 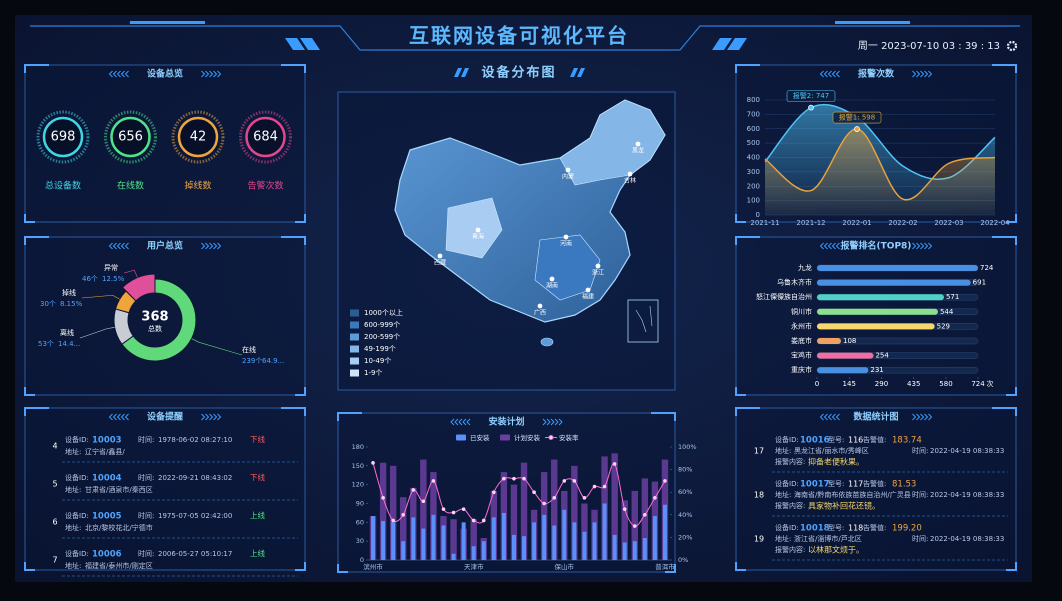 I want to click on legend-label: 600-999个, so click(x=382, y=325).